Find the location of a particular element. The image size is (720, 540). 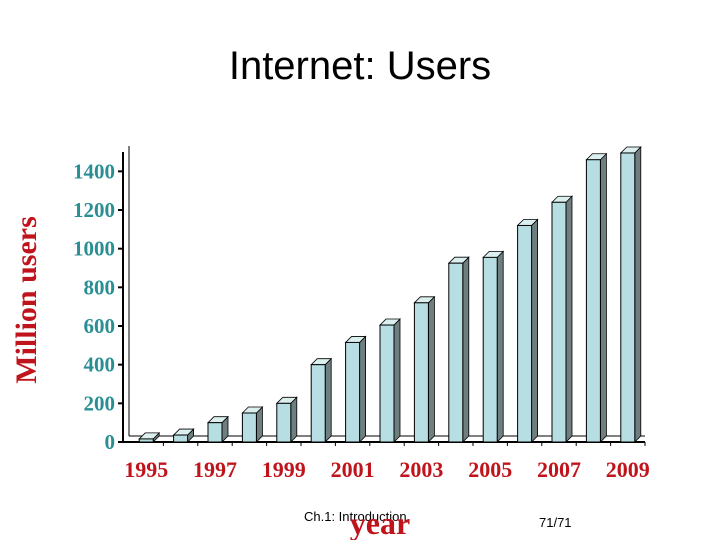

bar-2008 is located at coordinates (596, 297).